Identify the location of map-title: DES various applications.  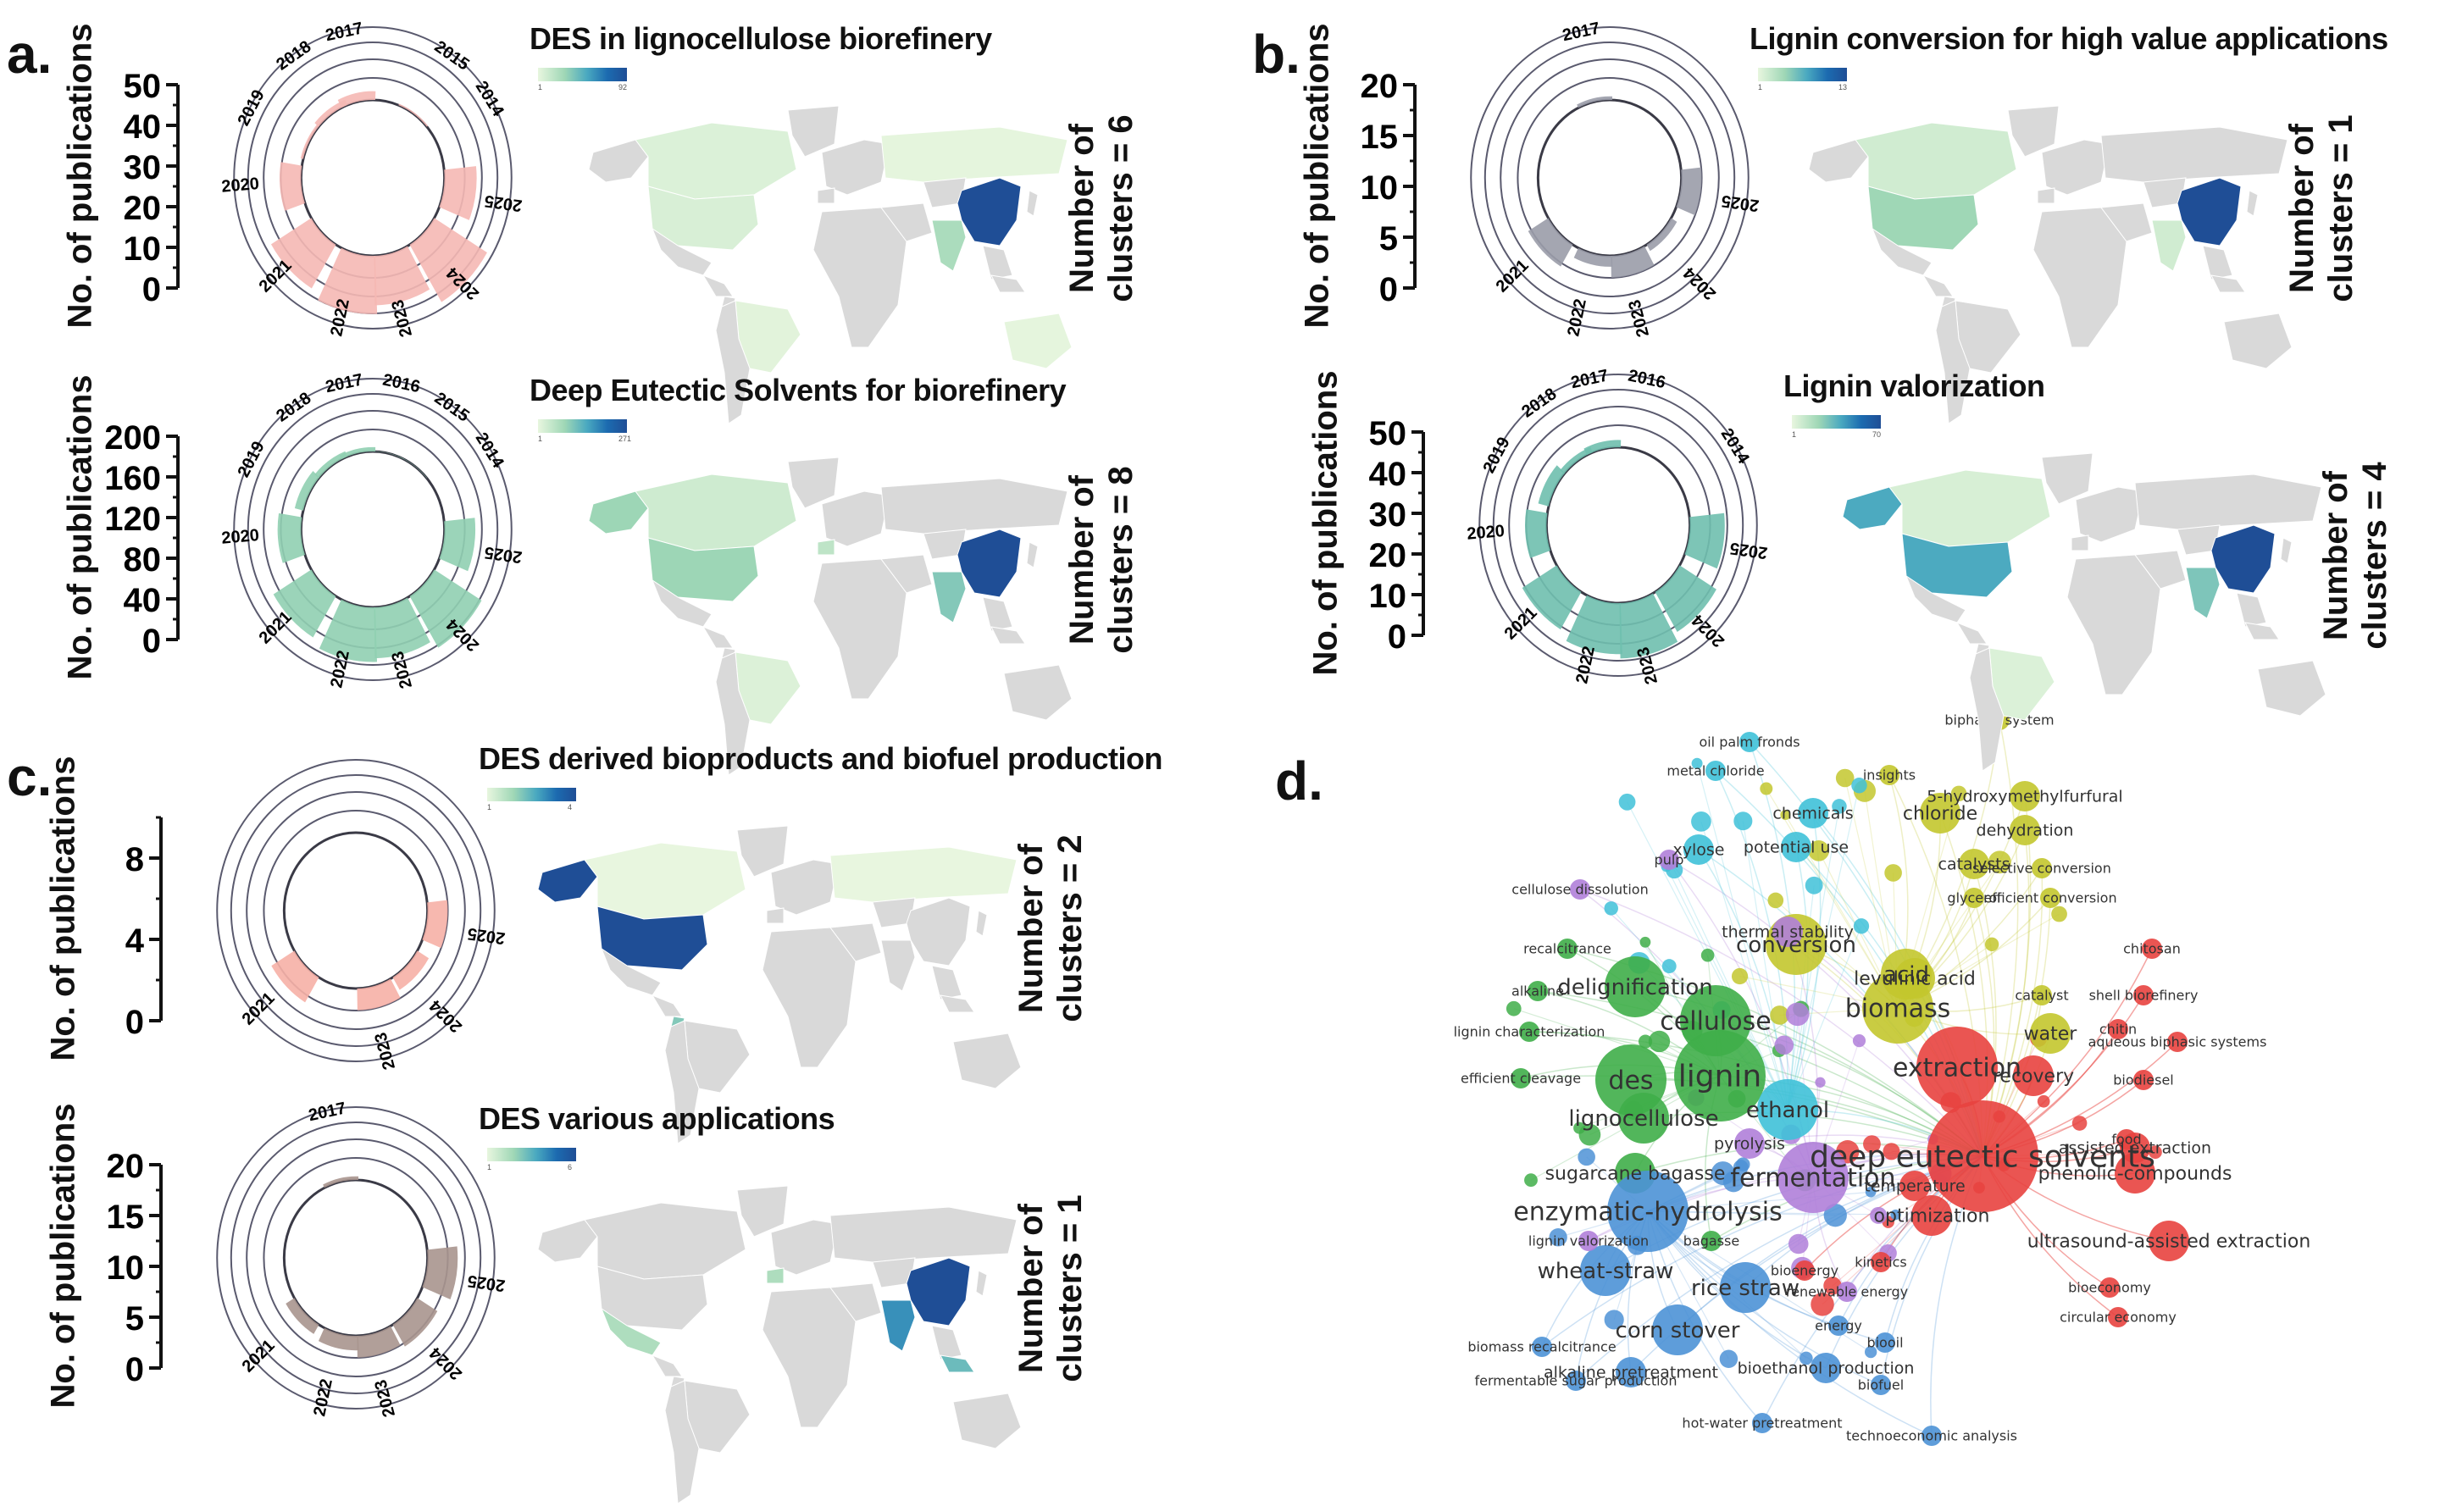
(657, 1118).